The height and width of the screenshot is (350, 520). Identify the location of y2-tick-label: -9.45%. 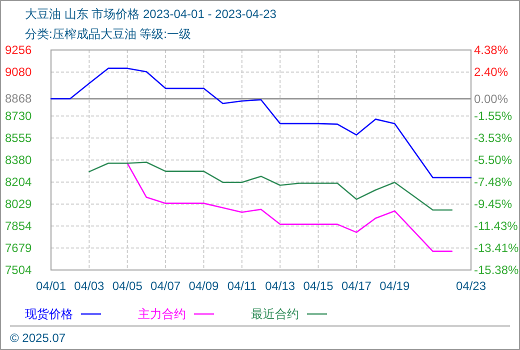
(493, 203).